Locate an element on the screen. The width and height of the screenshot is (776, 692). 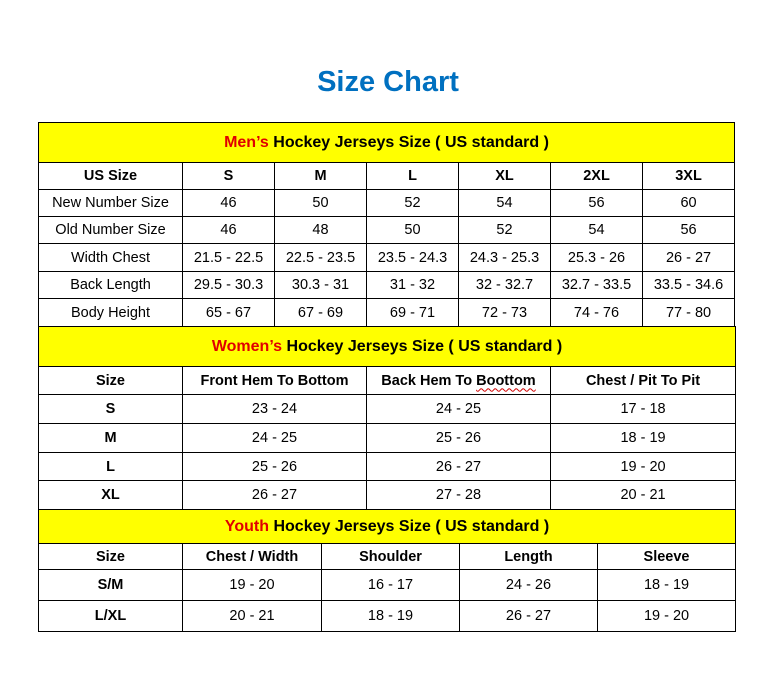
column-header: Sleeve is located at coordinates (666, 556).